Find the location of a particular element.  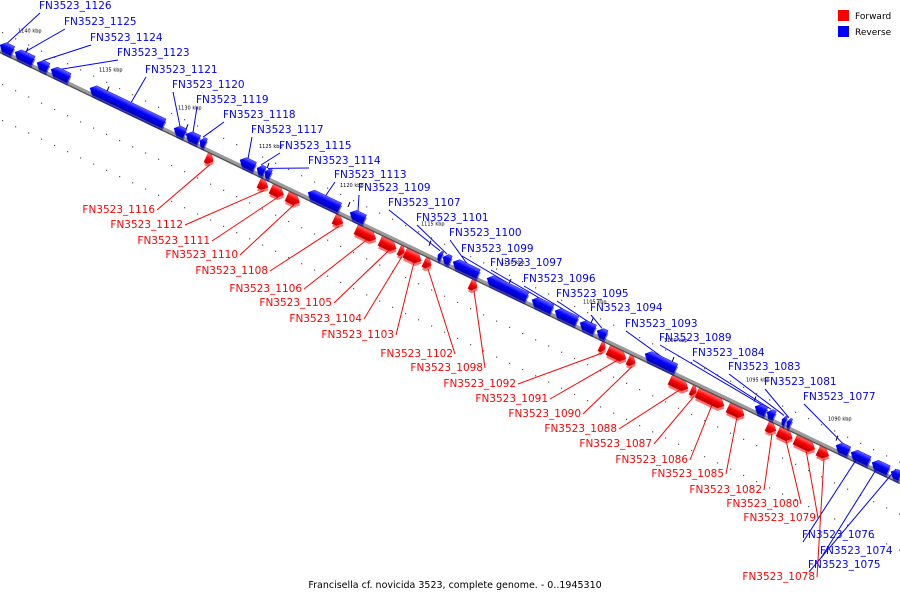

gene-label: FN3523_1078 is located at coordinates (778, 577).